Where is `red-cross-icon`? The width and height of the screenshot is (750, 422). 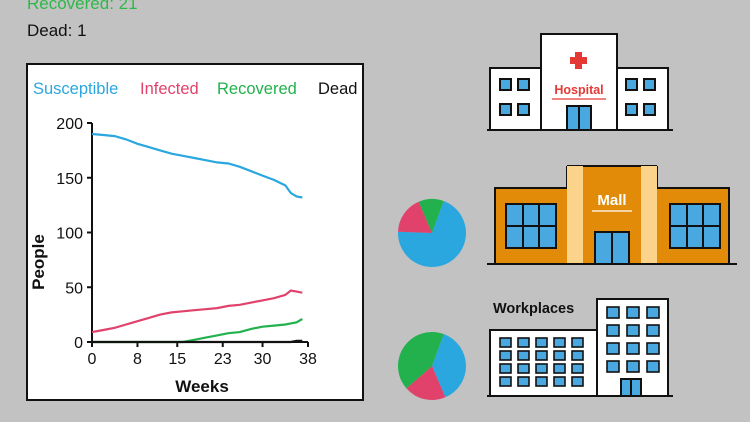 red-cross-icon is located at coordinates (578, 60).